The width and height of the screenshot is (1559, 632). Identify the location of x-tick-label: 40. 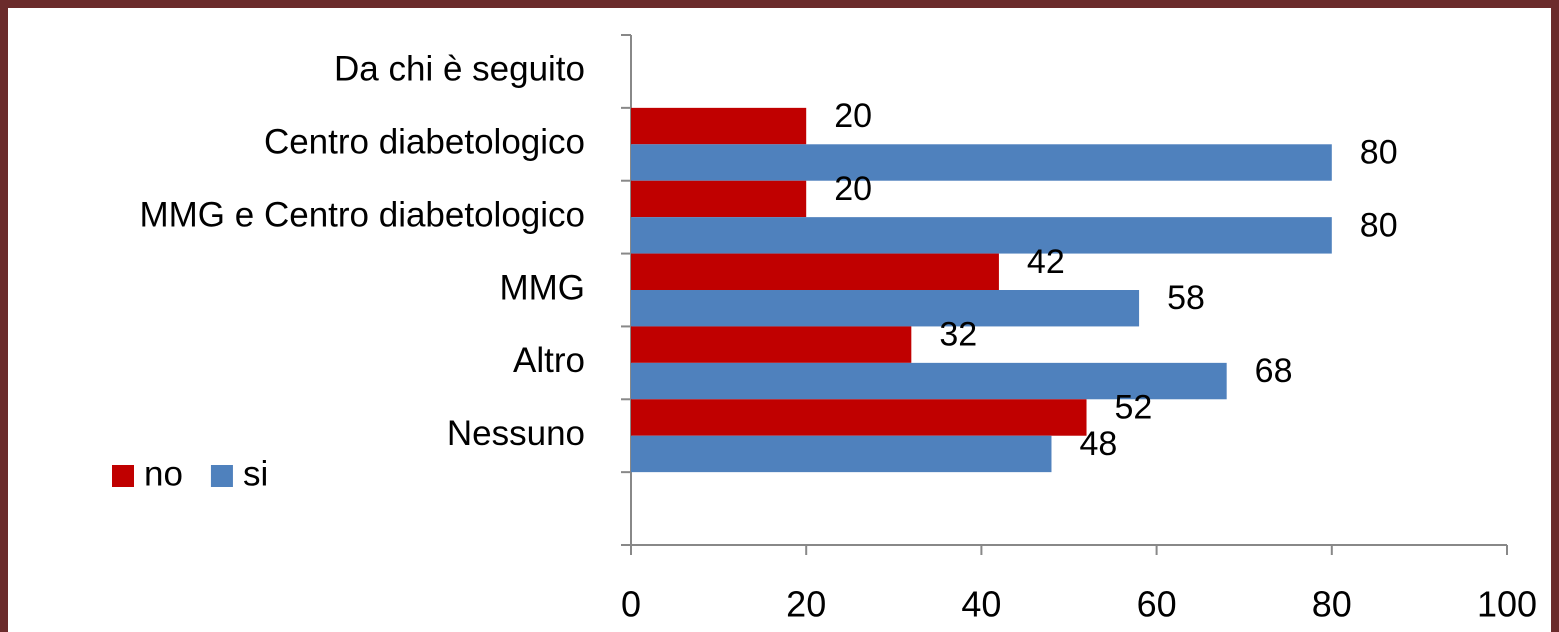
(981, 604).